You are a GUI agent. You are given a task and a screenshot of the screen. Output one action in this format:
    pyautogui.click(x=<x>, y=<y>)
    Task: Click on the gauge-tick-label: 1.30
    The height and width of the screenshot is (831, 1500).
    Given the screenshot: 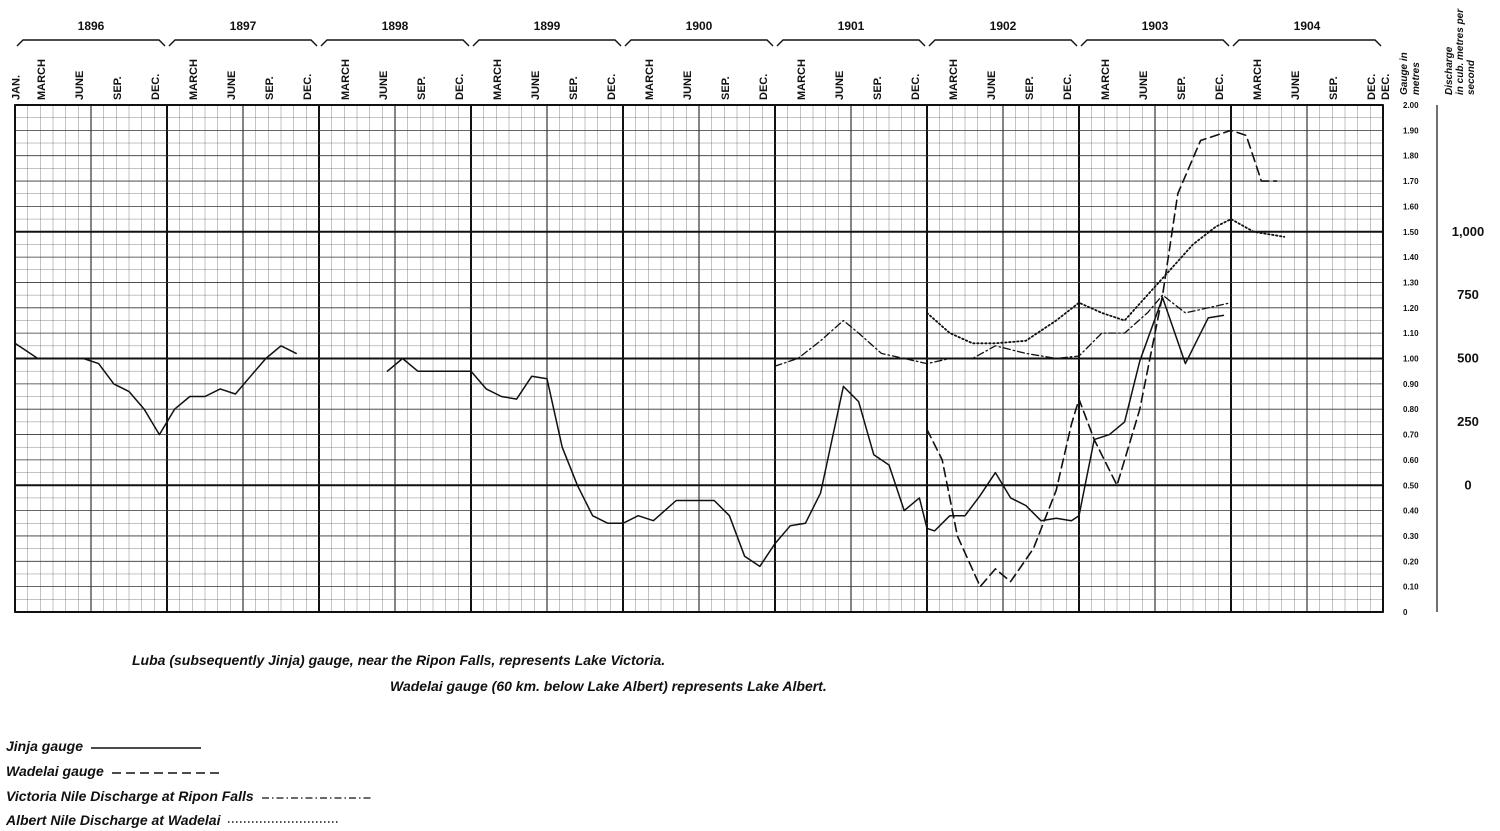 What is the action you would take?
    pyautogui.click(x=1411, y=282)
    